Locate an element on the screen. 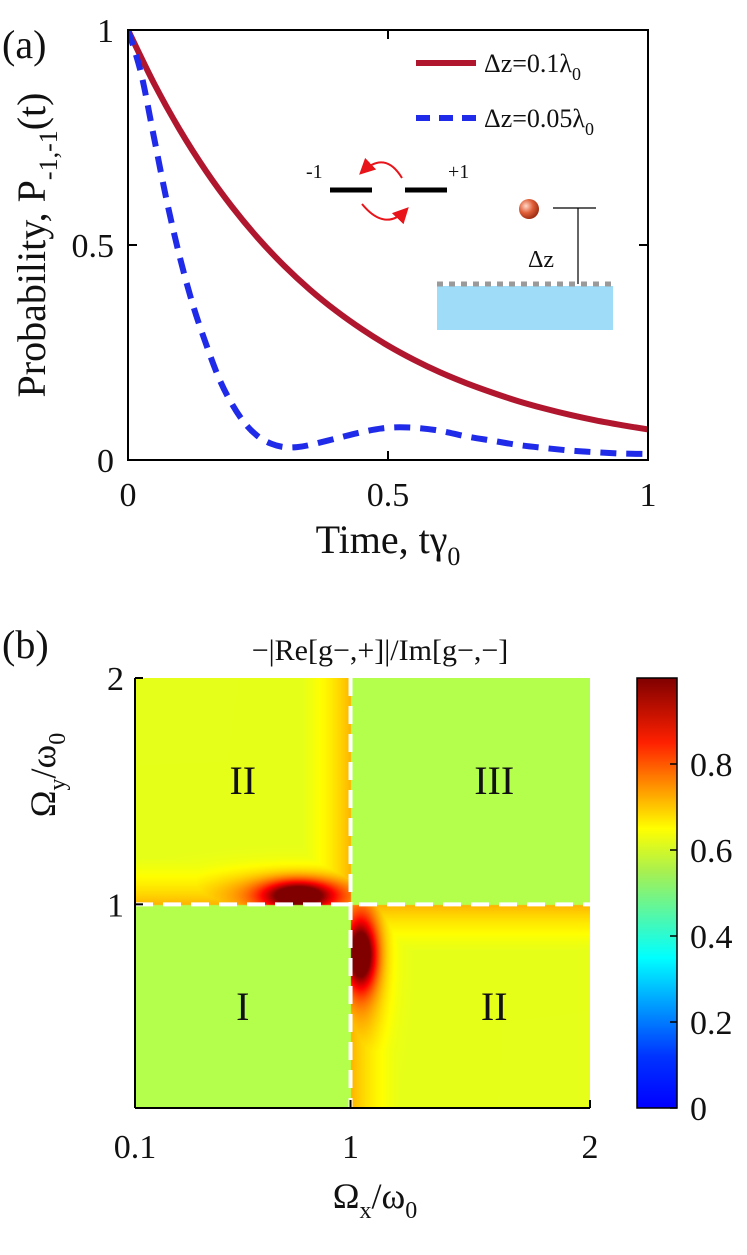 The height and width of the screenshot is (1255, 747). transition-arrow-upper is located at coordinates (381, 168).